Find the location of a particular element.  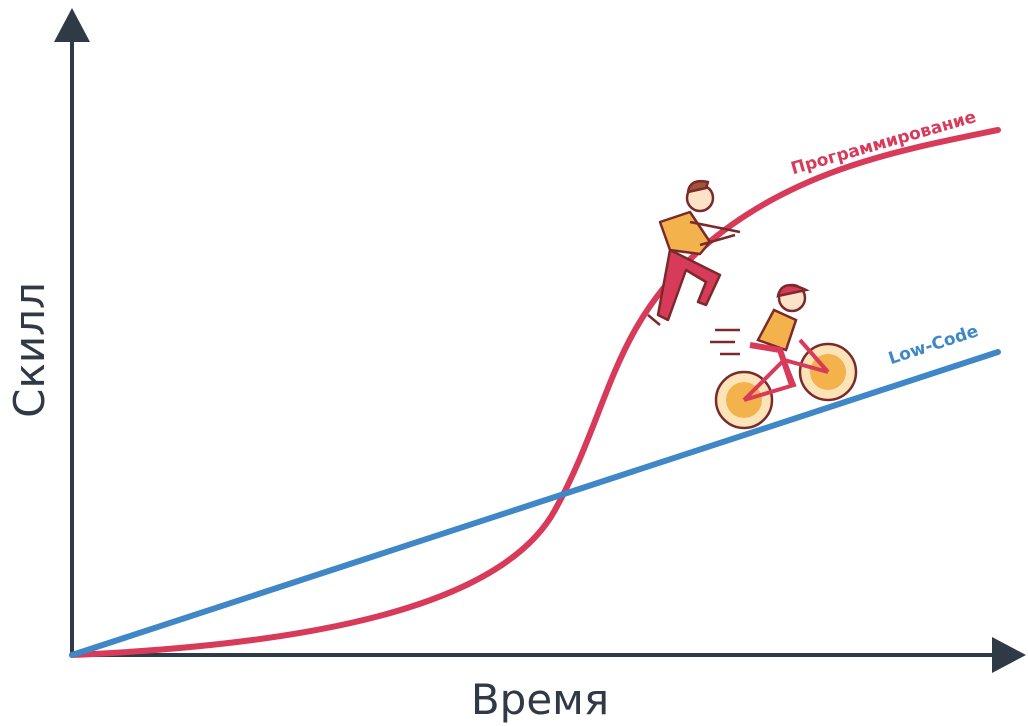

x-axis-label: Время is located at coordinates (540, 699).